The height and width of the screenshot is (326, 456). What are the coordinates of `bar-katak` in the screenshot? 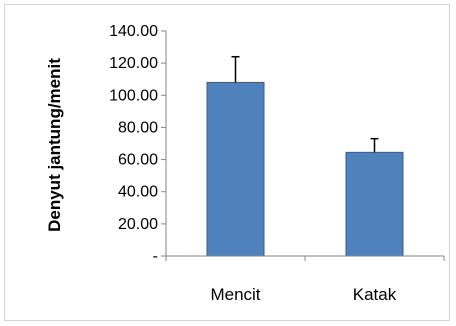 It's located at (374, 204).